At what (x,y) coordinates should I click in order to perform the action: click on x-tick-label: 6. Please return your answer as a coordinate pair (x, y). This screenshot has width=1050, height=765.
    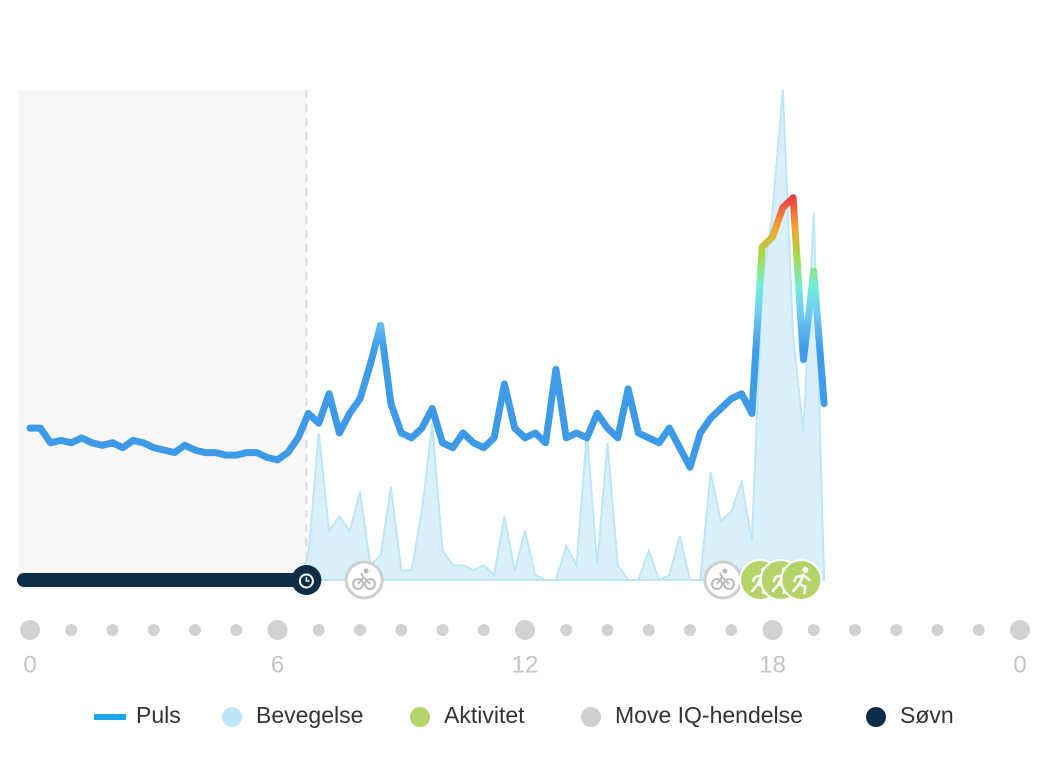
    Looking at the image, I should click on (277, 664).